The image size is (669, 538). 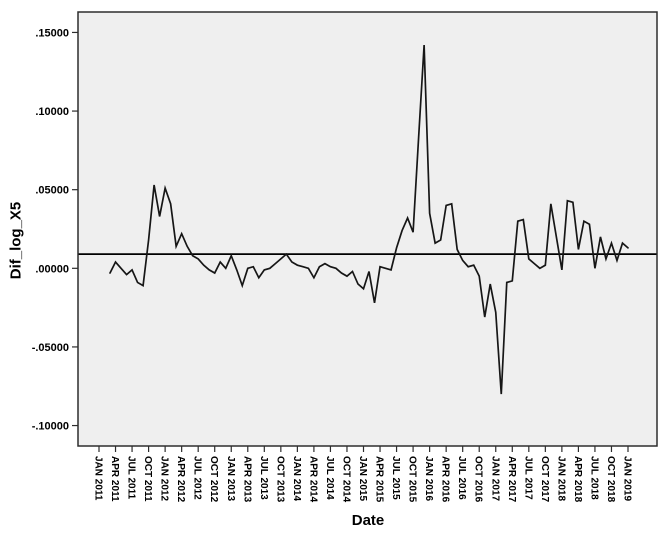 I want to click on x-tick-label: OCT 2017, so click(x=544, y=479).